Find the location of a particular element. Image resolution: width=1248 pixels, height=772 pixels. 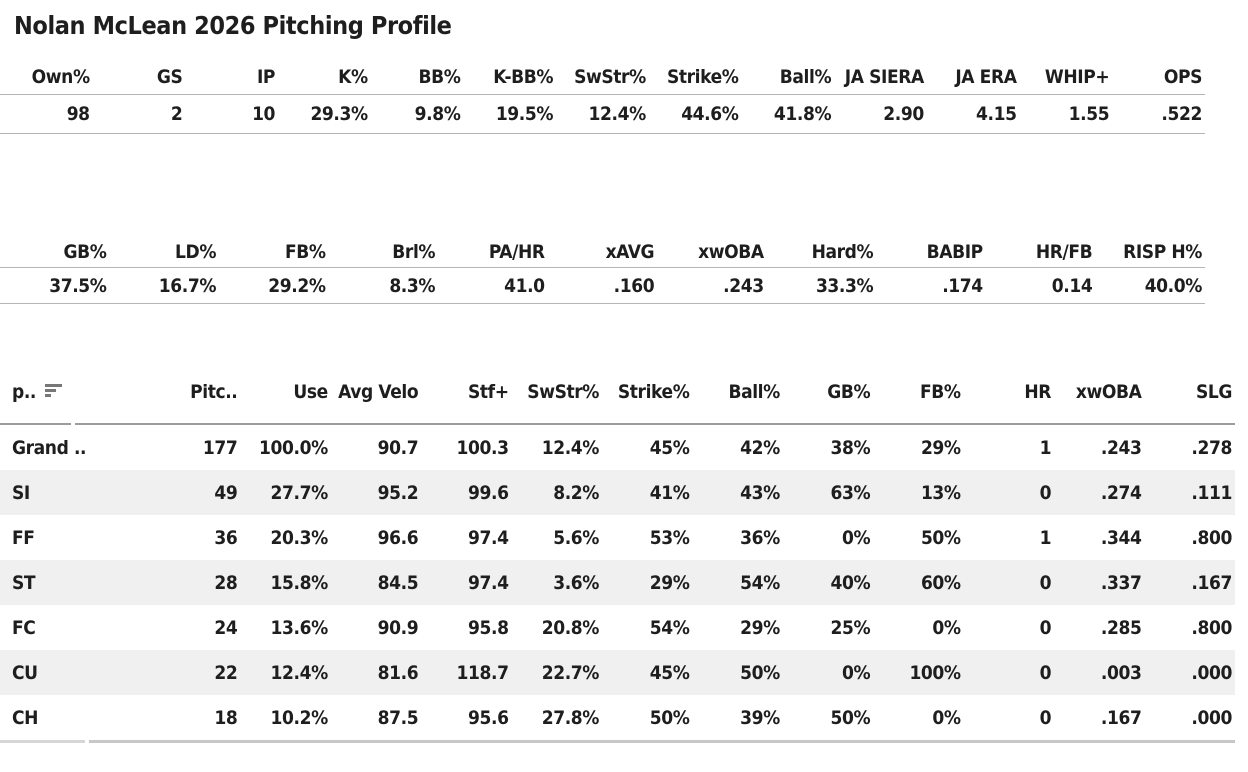

pitch-stat-slg: .000 is located at coordinates (1211, 717).